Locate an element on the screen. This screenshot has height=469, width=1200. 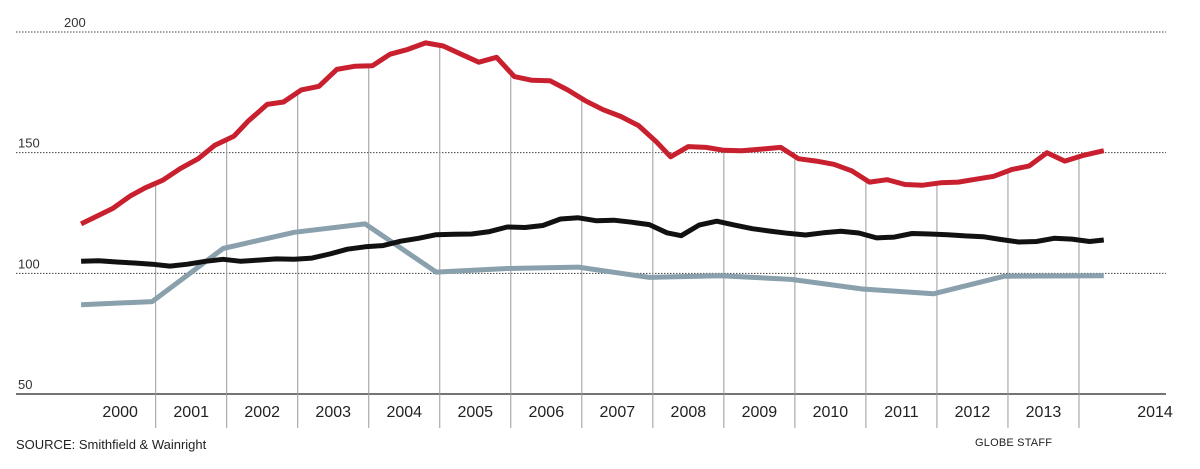
x-tick-label: 2011 is located at coordinates (901, 412).